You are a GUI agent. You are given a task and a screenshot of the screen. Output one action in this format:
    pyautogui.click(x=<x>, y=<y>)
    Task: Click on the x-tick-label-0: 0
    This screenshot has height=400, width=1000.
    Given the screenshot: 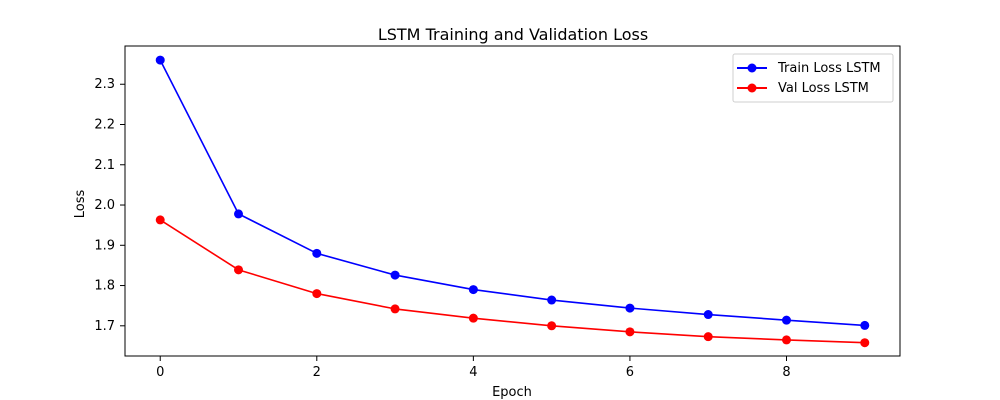 What is the action you would take?
    pyautogui.click(x=160, y=372)
    